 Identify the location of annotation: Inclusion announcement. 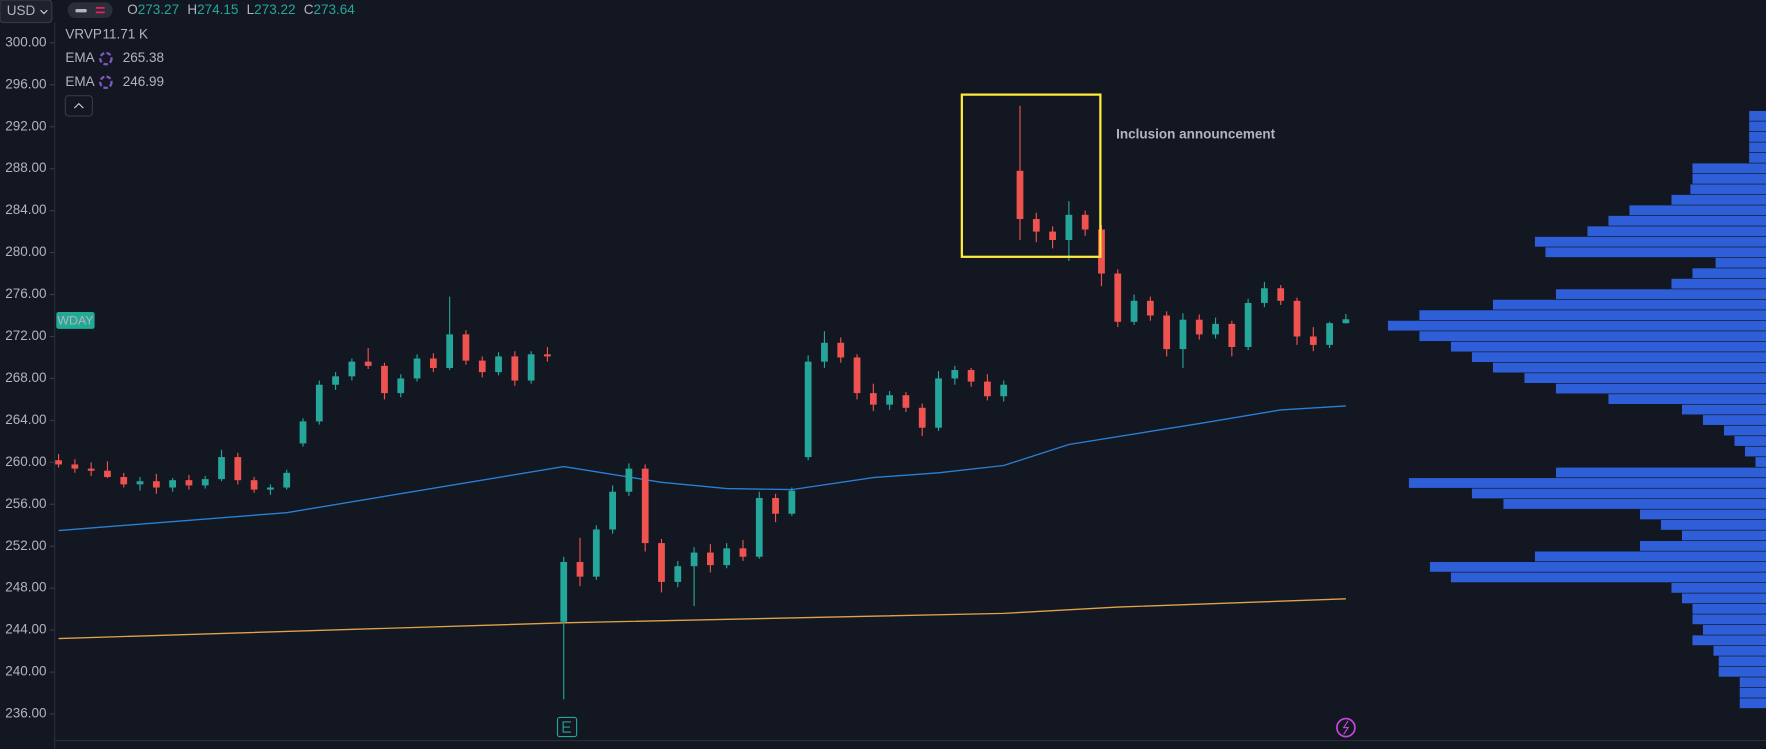
(1196, 134).